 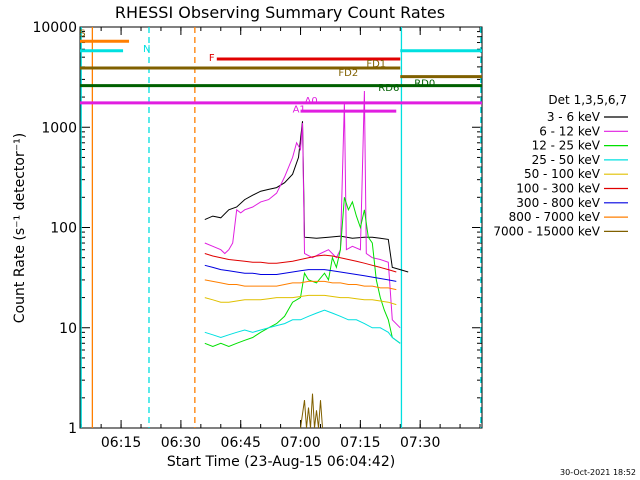 What do you see at coordinates (281, 462) in the screenshot?
I see `x-axis-label: Start Time (23-Aug-15 06:04:42)` at bounding box center [281, 462].